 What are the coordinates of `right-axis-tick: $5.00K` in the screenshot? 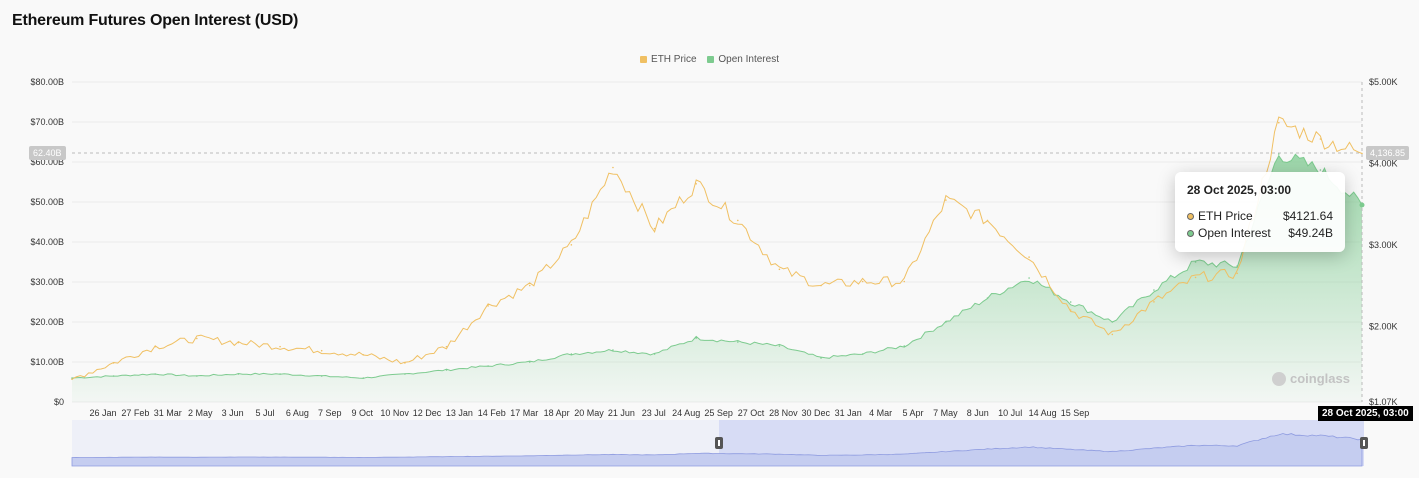 It's located at (1383, 82).